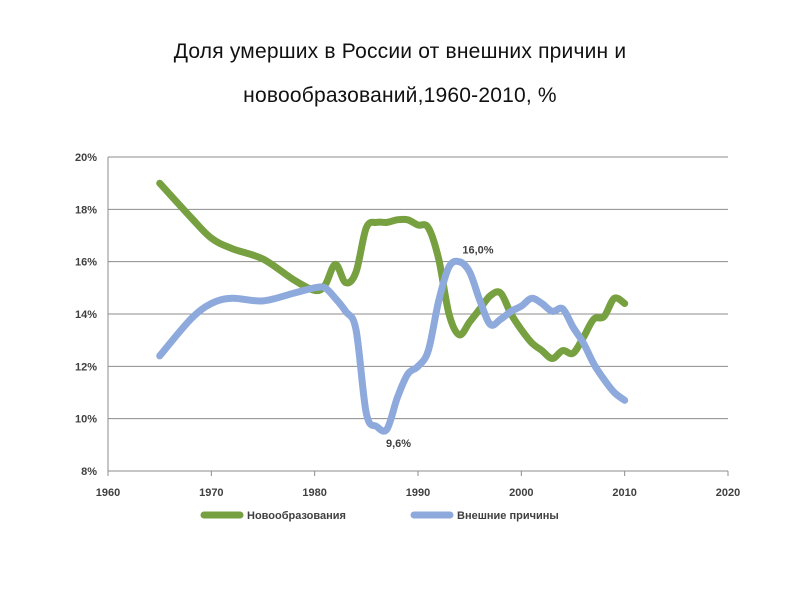  I want to click on y-tick-label: 14%, so click(86, 315).